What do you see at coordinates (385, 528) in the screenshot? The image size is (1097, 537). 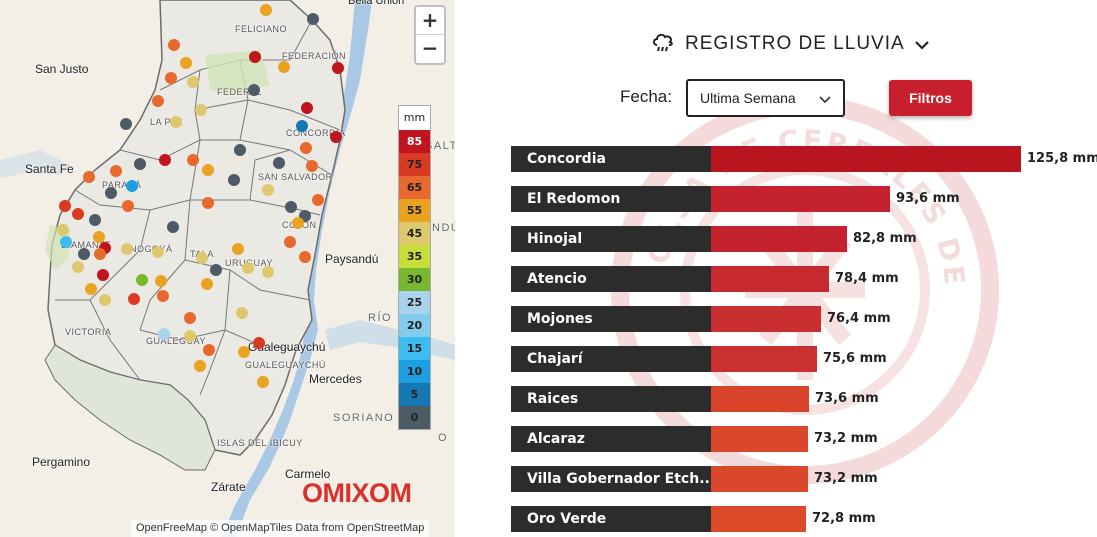 I see `attribution-osm-link: OpenStreetMap` at bounding box center [385, 528].